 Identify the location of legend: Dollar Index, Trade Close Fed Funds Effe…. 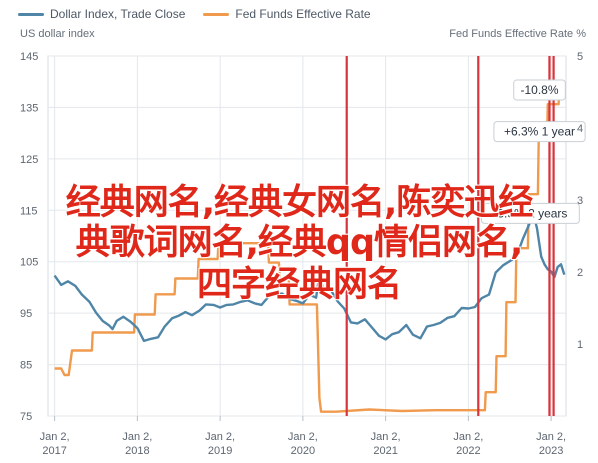
(194, 14).